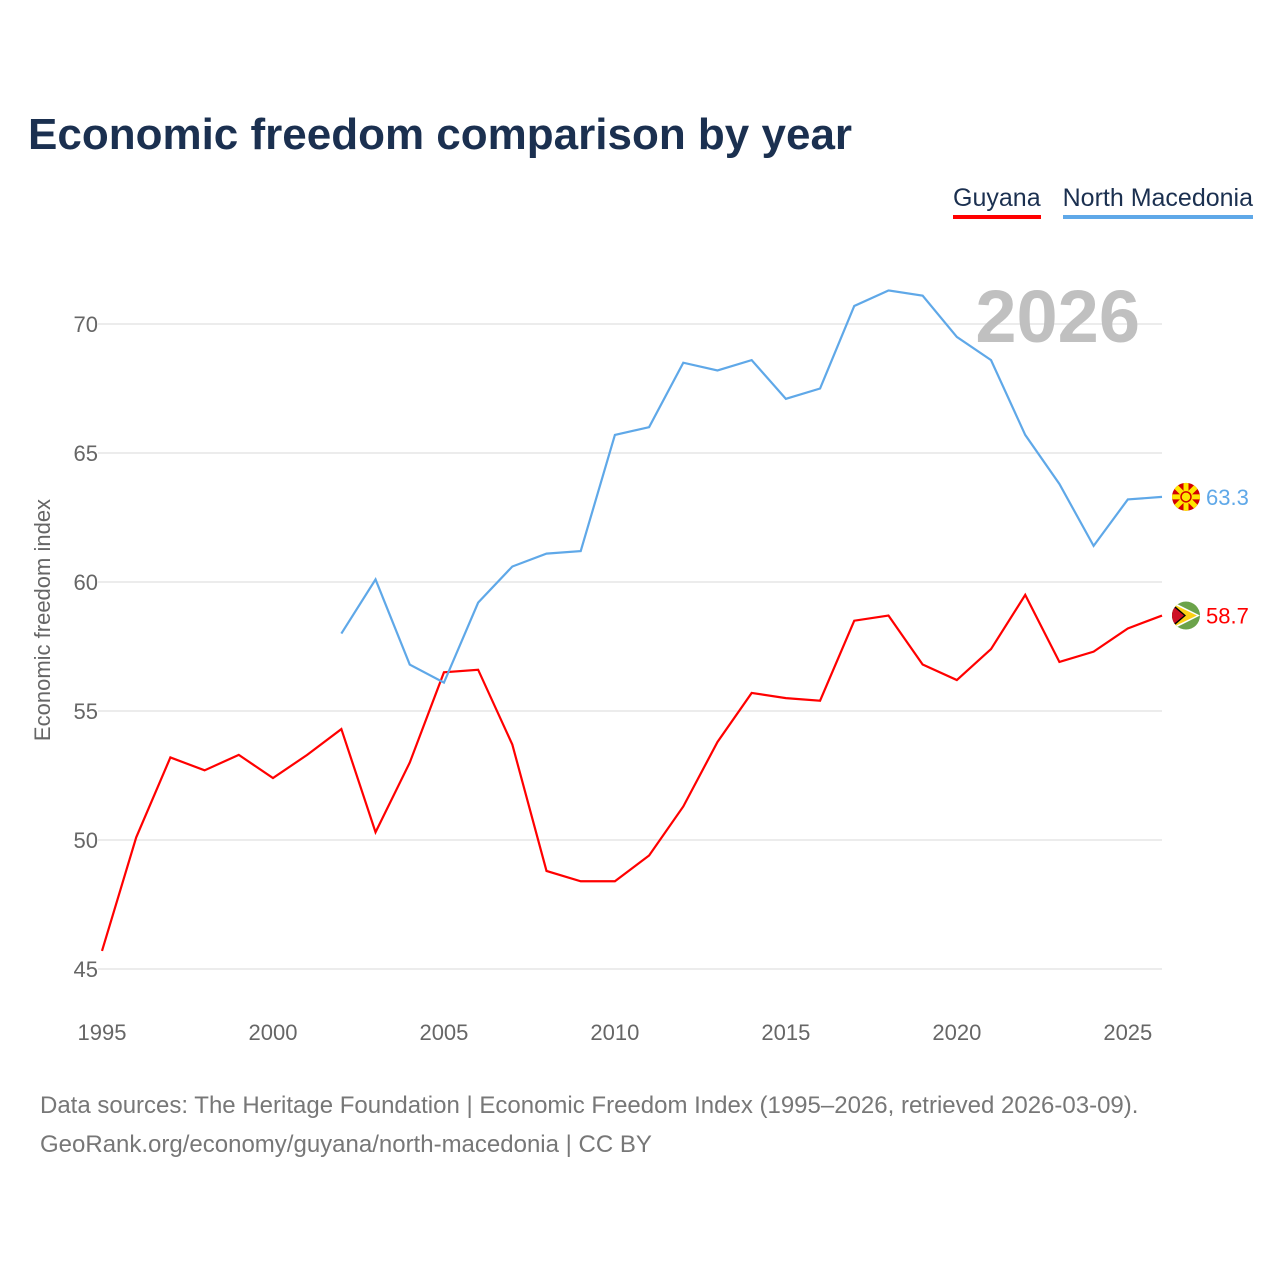  What do you see at coordinates (956, 1032) in the screenshot?
I see `x-tick-label: 2020` at bounding box center [956, 1032].